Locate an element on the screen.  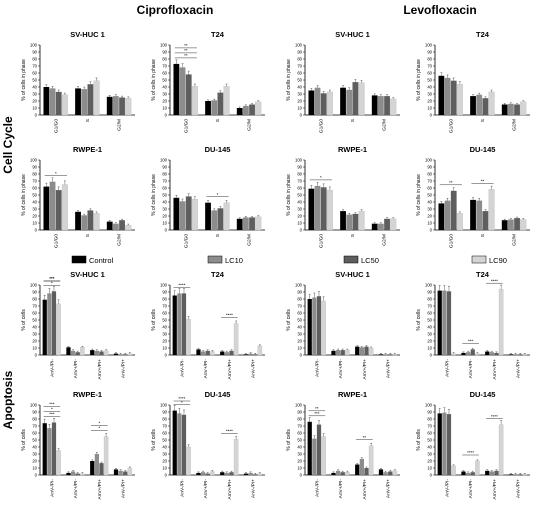
x-tick-label: AnV+/PI- is located at coordinates (341, 369).